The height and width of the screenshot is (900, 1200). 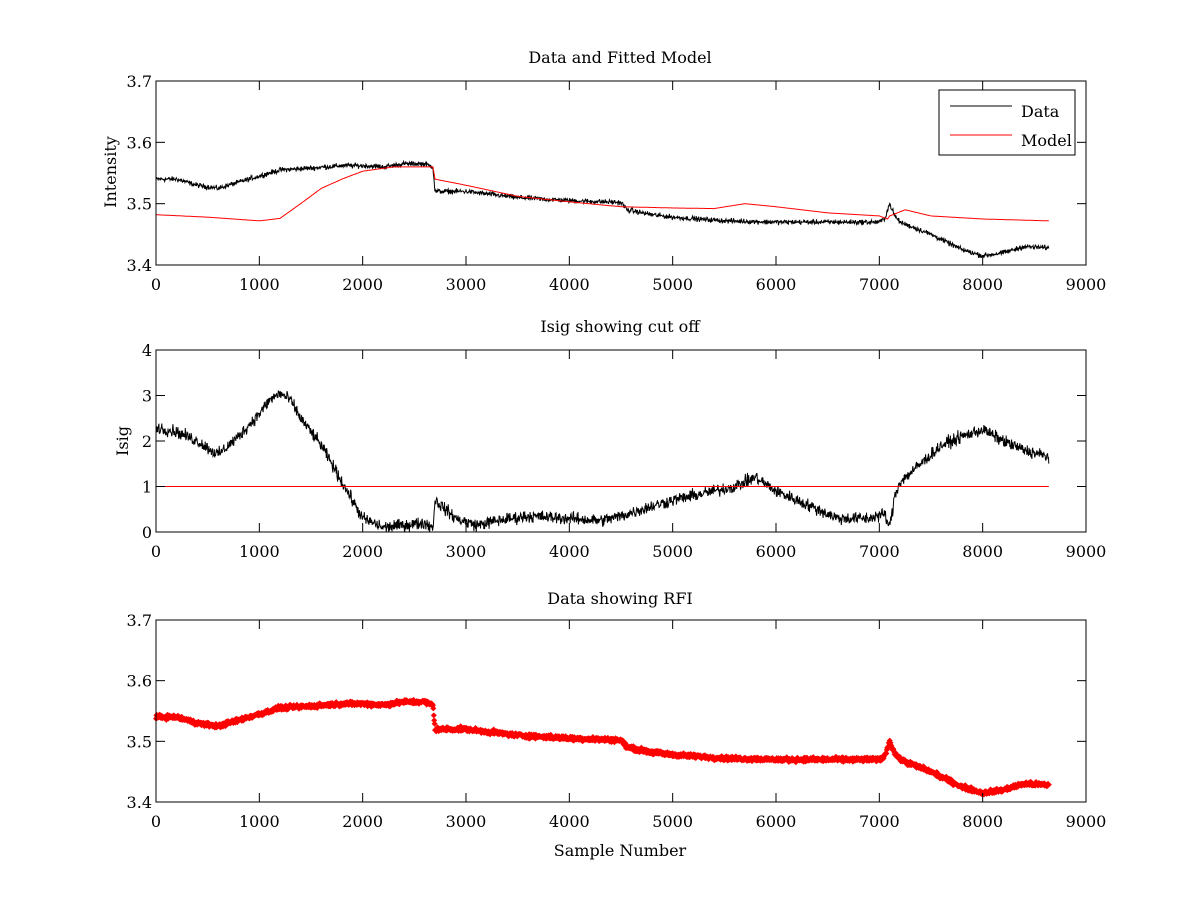 I want to click on legend-label-data: Data, so click(x=1040, y=111).